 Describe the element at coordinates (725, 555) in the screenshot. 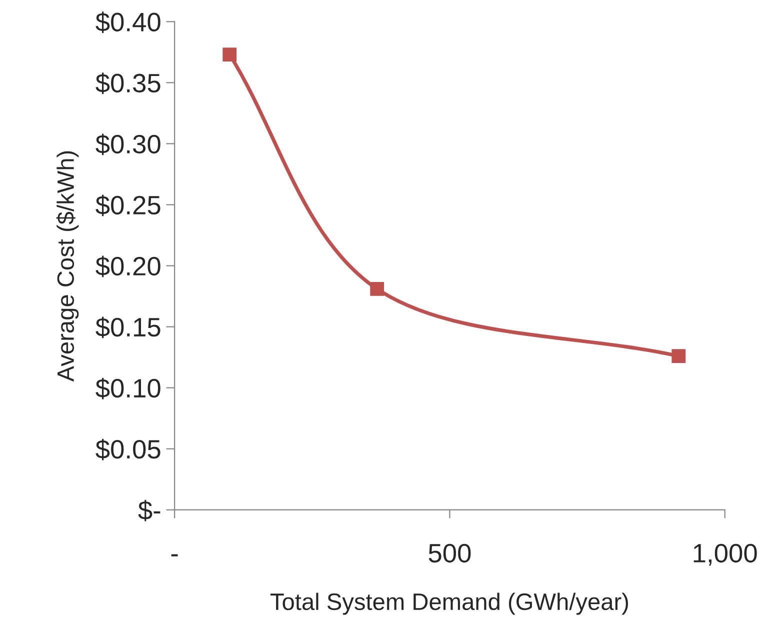

I see `x-tick-label: 1,000` at that location.